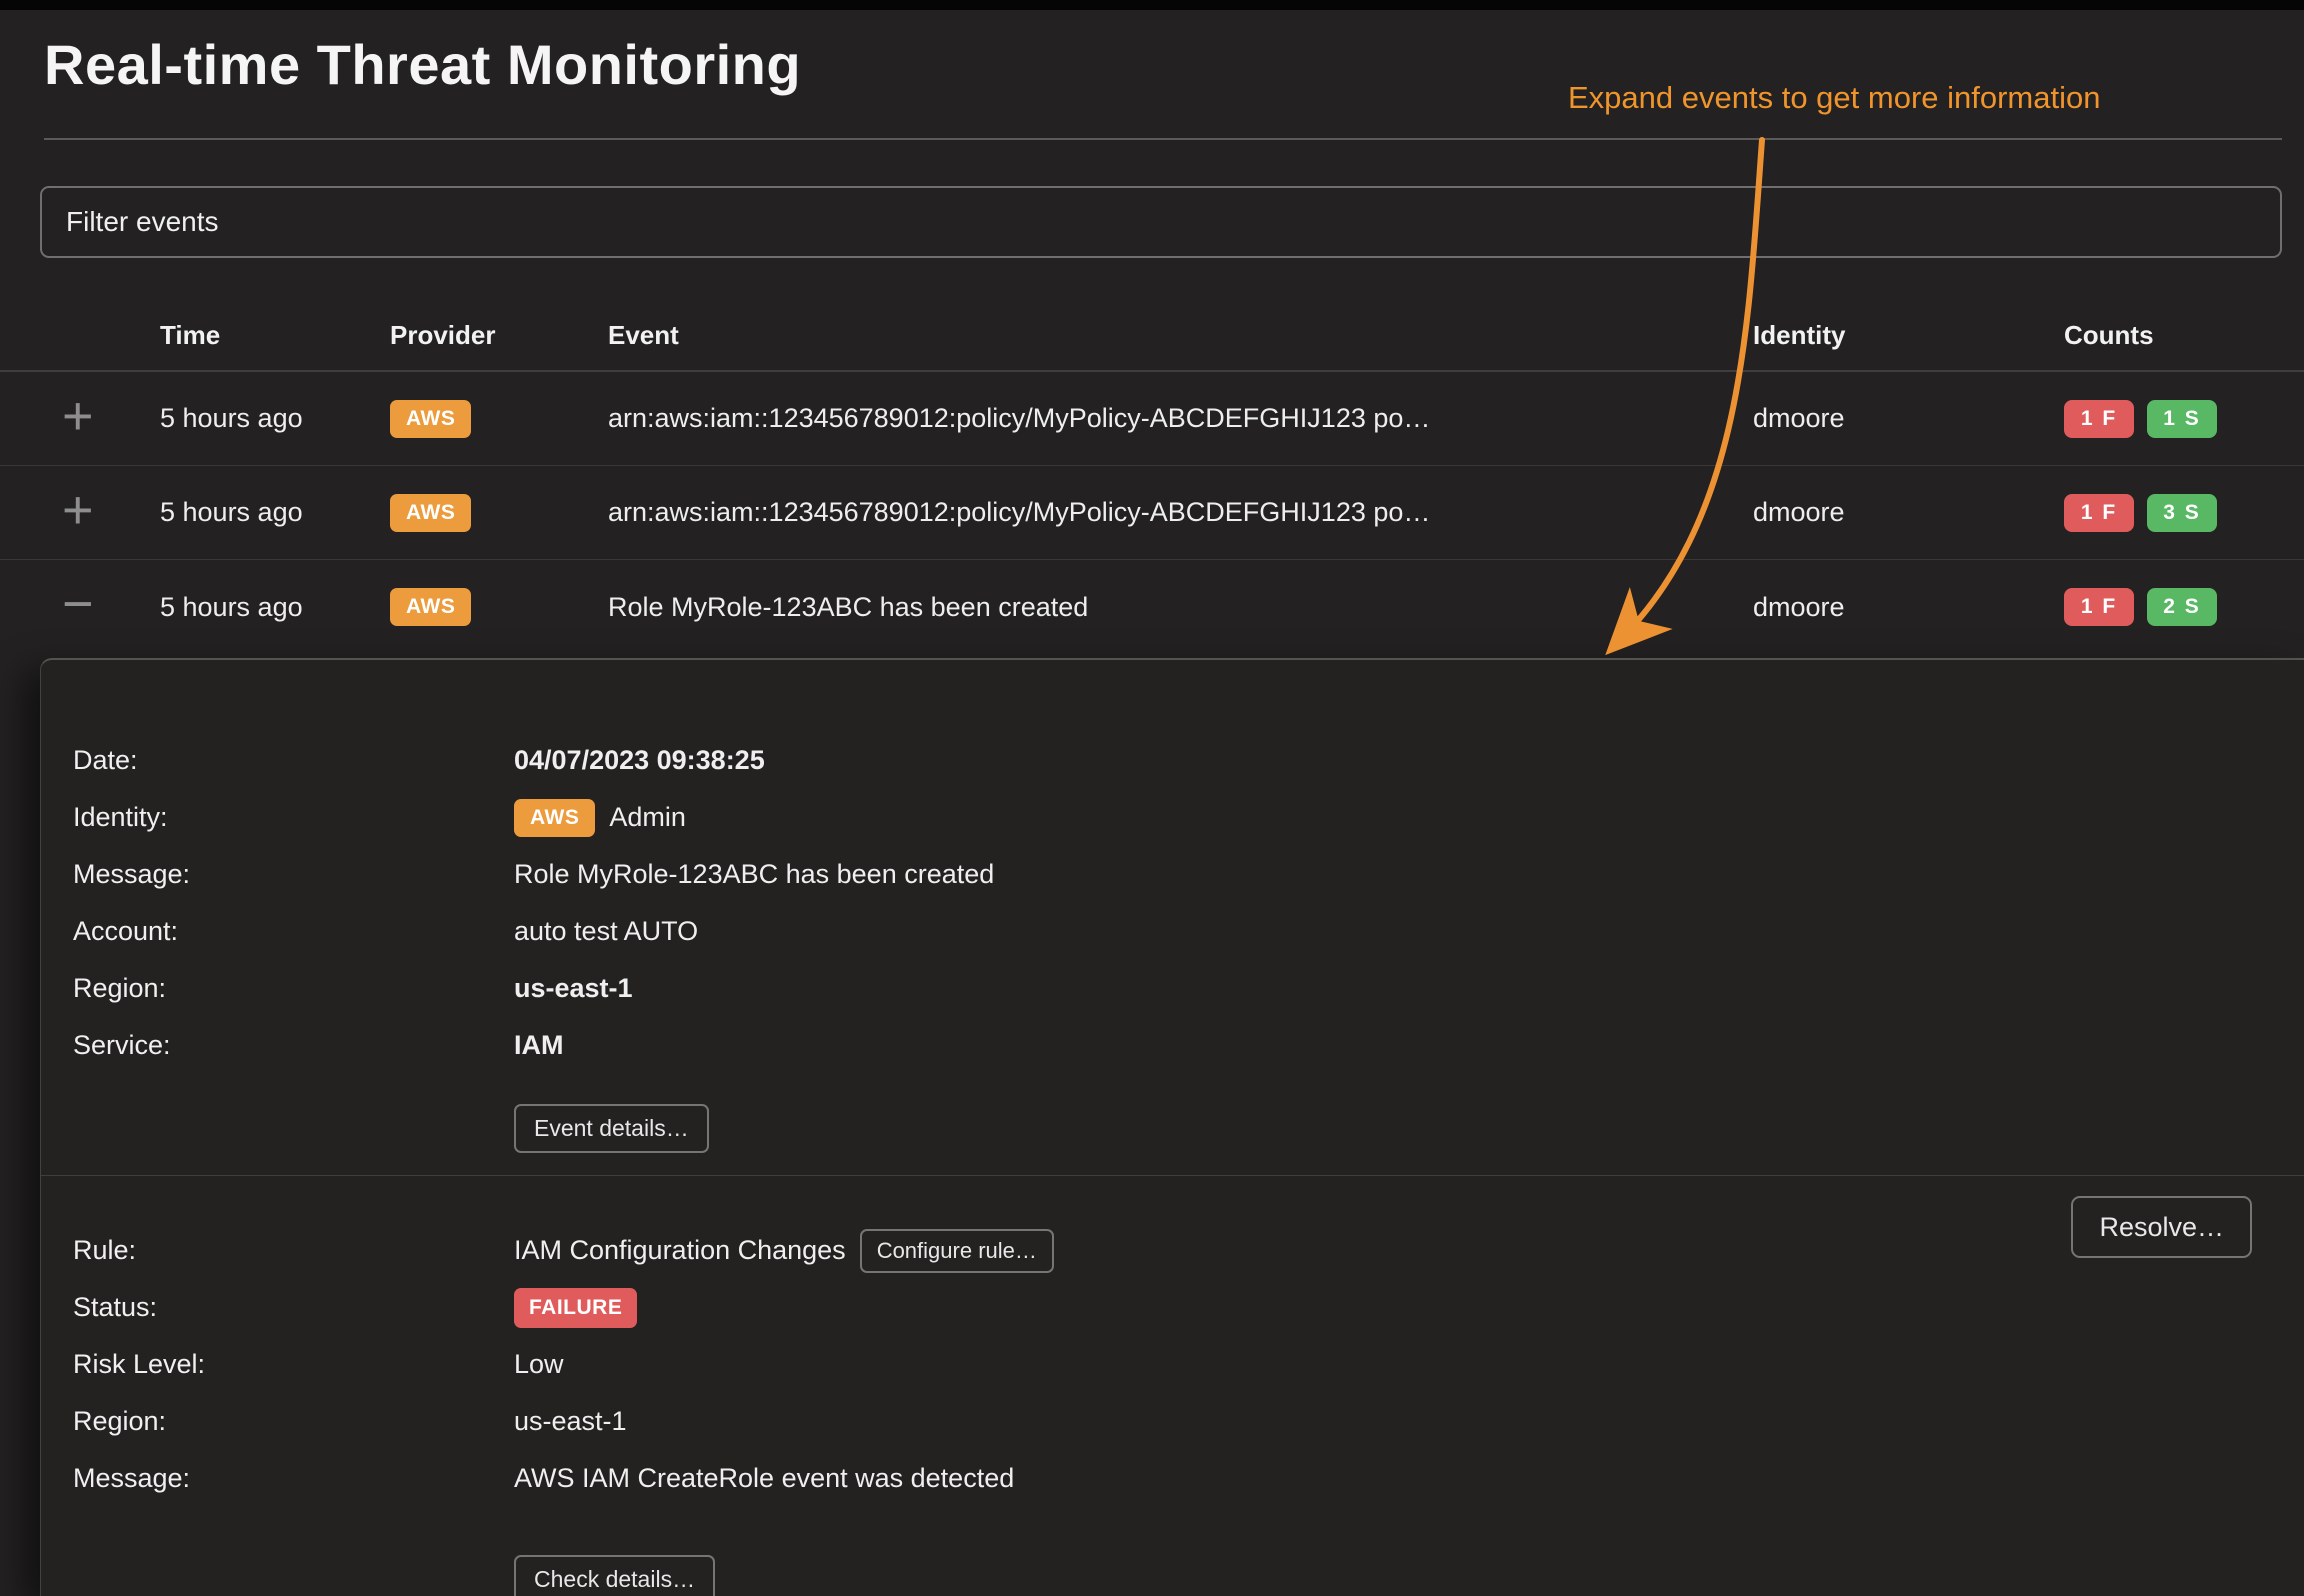  I want to click on col-header-provider: Provider, so click(443, 334).